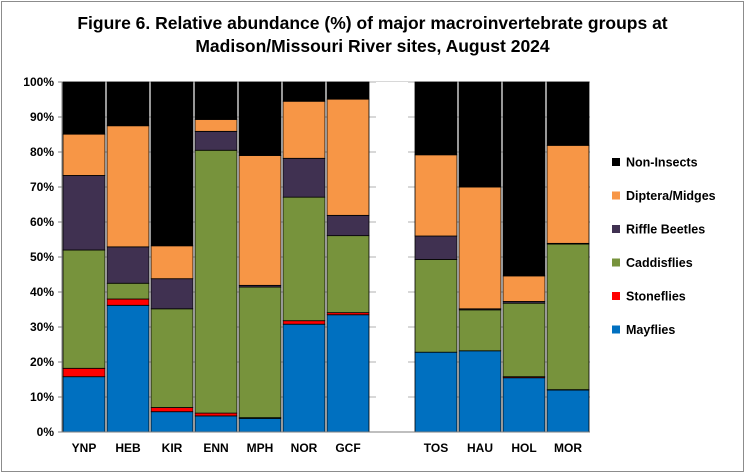 The height and width of the screenshot is (475, 747). Describe the element at coordinates (348, 90) in the screenshot. I see `bar-segment-non-insects-gcf` at that location.